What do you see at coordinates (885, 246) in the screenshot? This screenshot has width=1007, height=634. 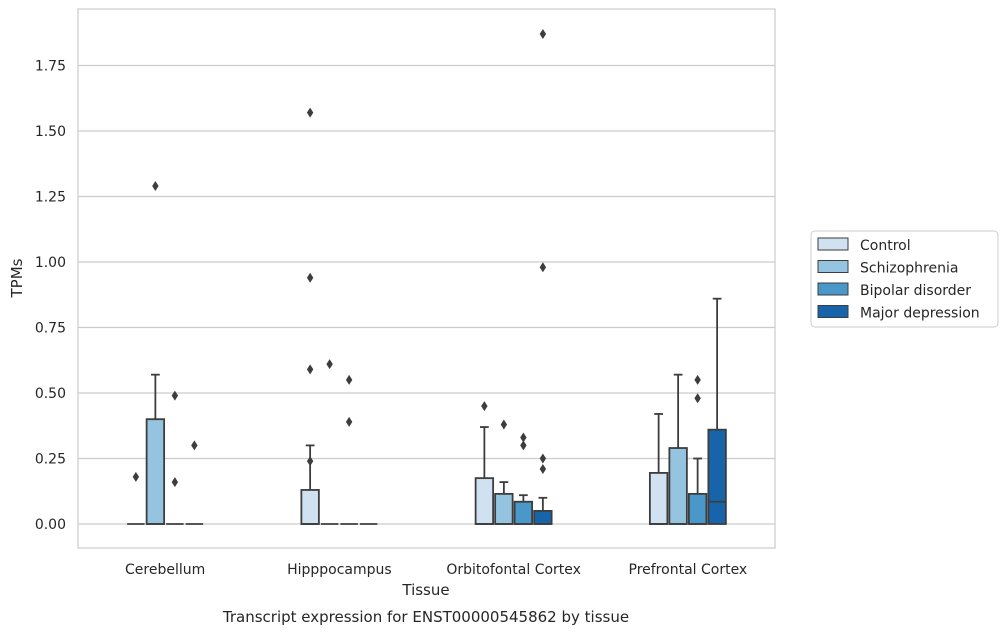 I see `legend-label: Control` at bounding box center [885, 246].